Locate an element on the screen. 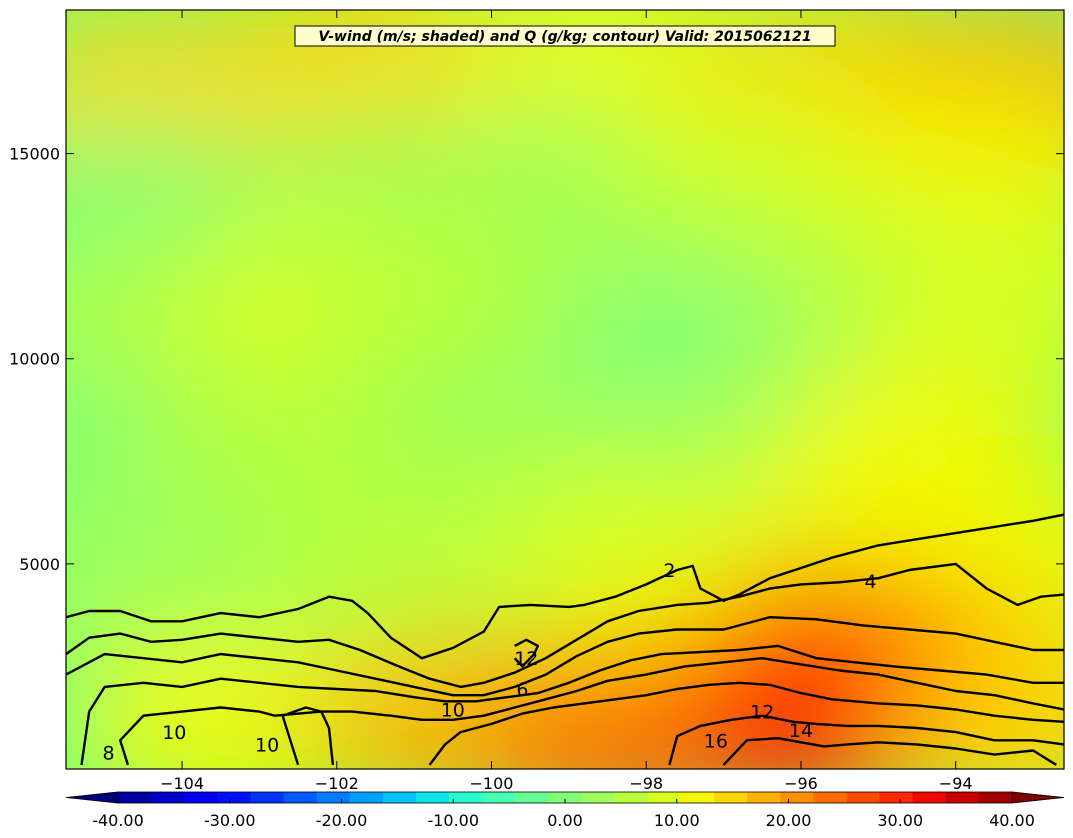 The image size is (1073, 838). contour-label: 4 is located at coordinates (871, 582).